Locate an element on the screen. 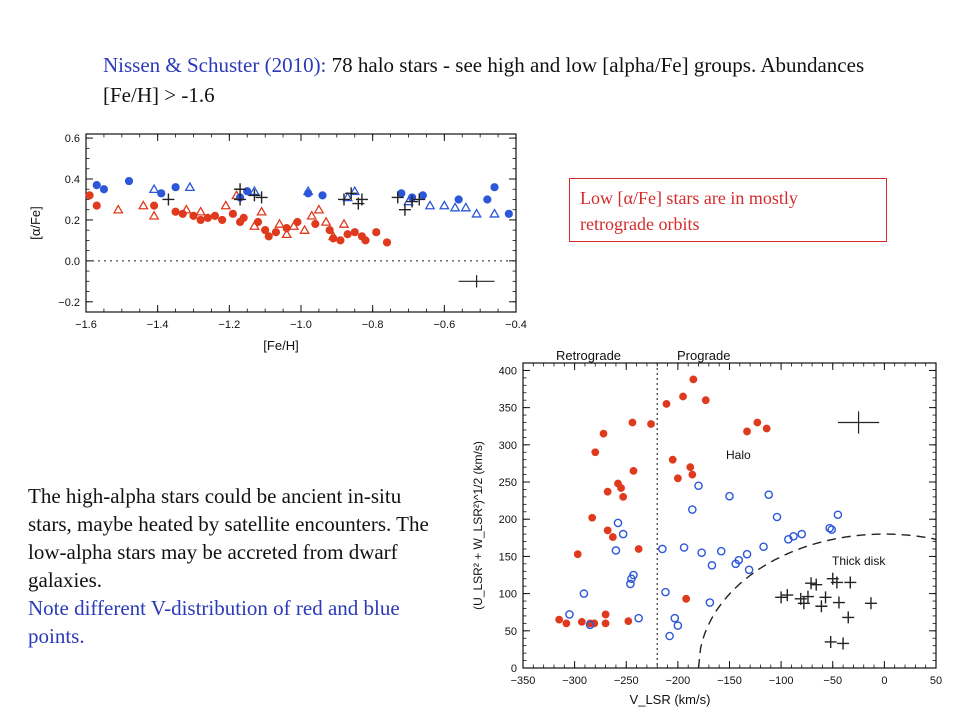 Image resolution: width=960 pixels, height=720 pixels. alpha-chart-ytick-label: 0.0 is located at coordinates (72, 262).